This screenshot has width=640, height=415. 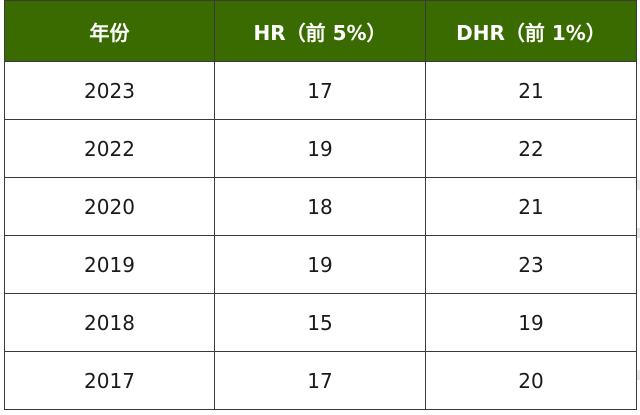 I want to click on header-dhr: DHR（前 1%）, so click(x=531, y=31).